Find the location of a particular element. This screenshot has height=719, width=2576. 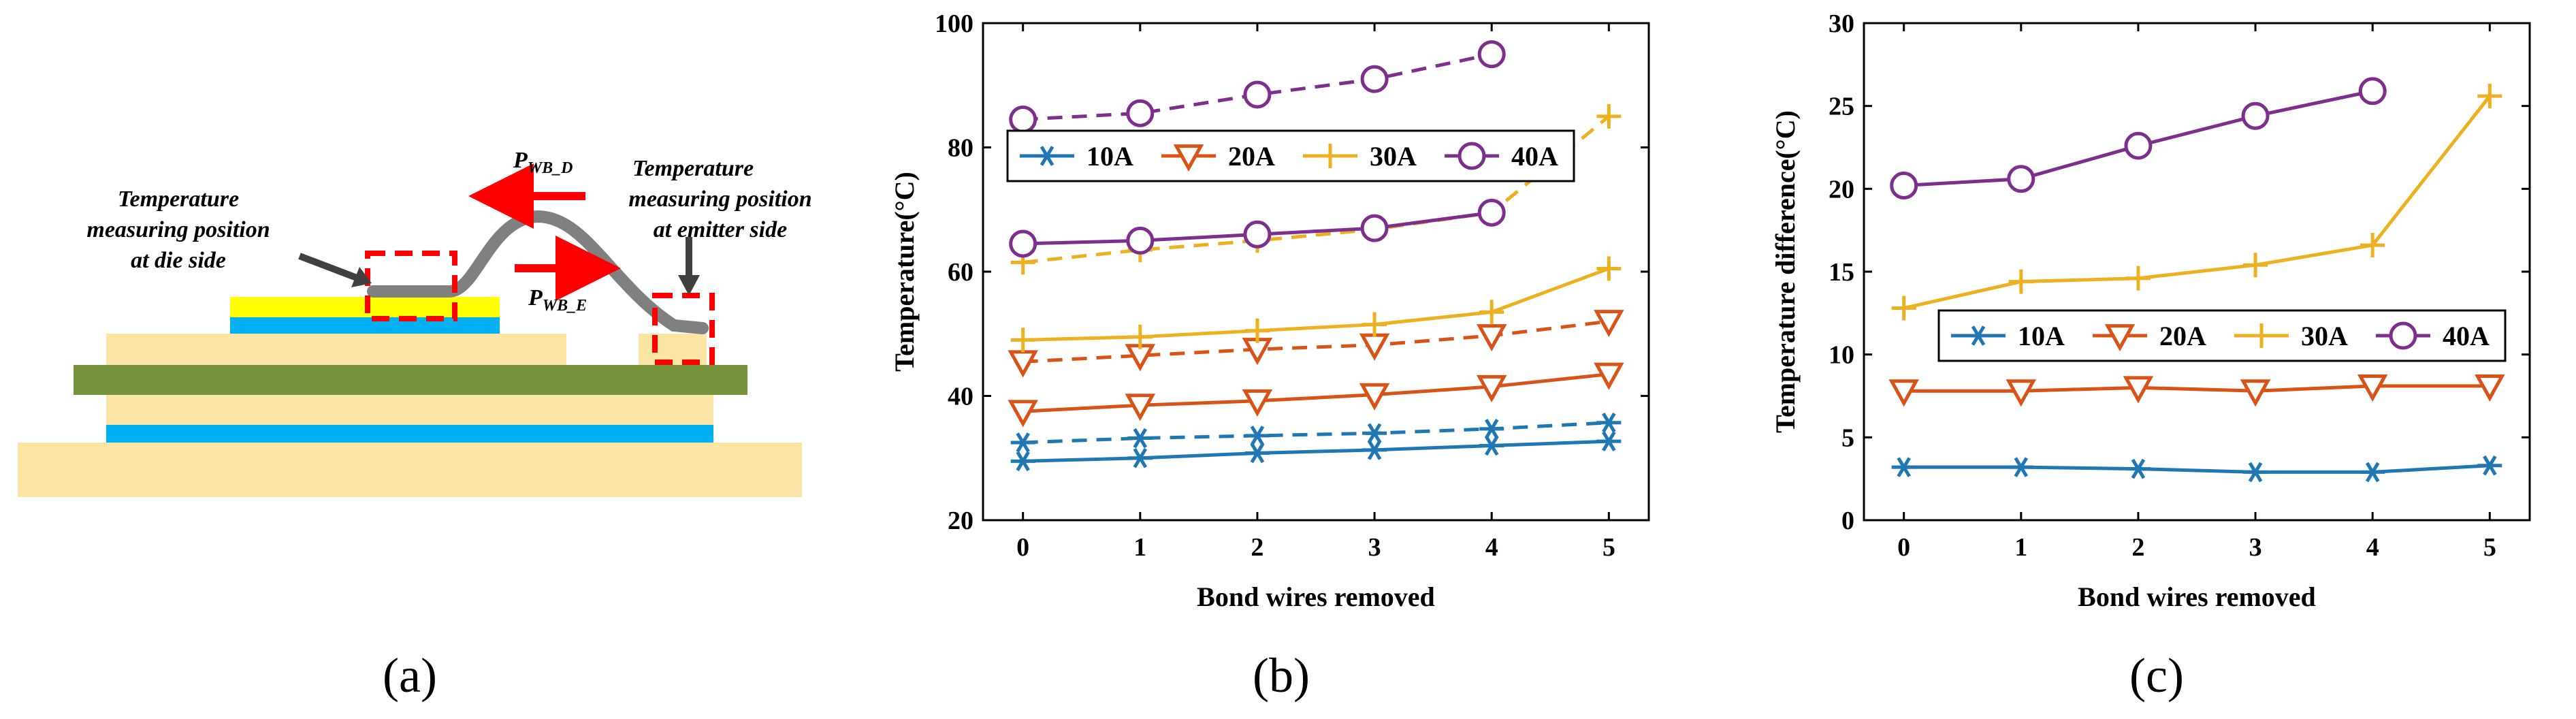

label-emitter-line3: at emitter side is located at coordinates (721, 229).